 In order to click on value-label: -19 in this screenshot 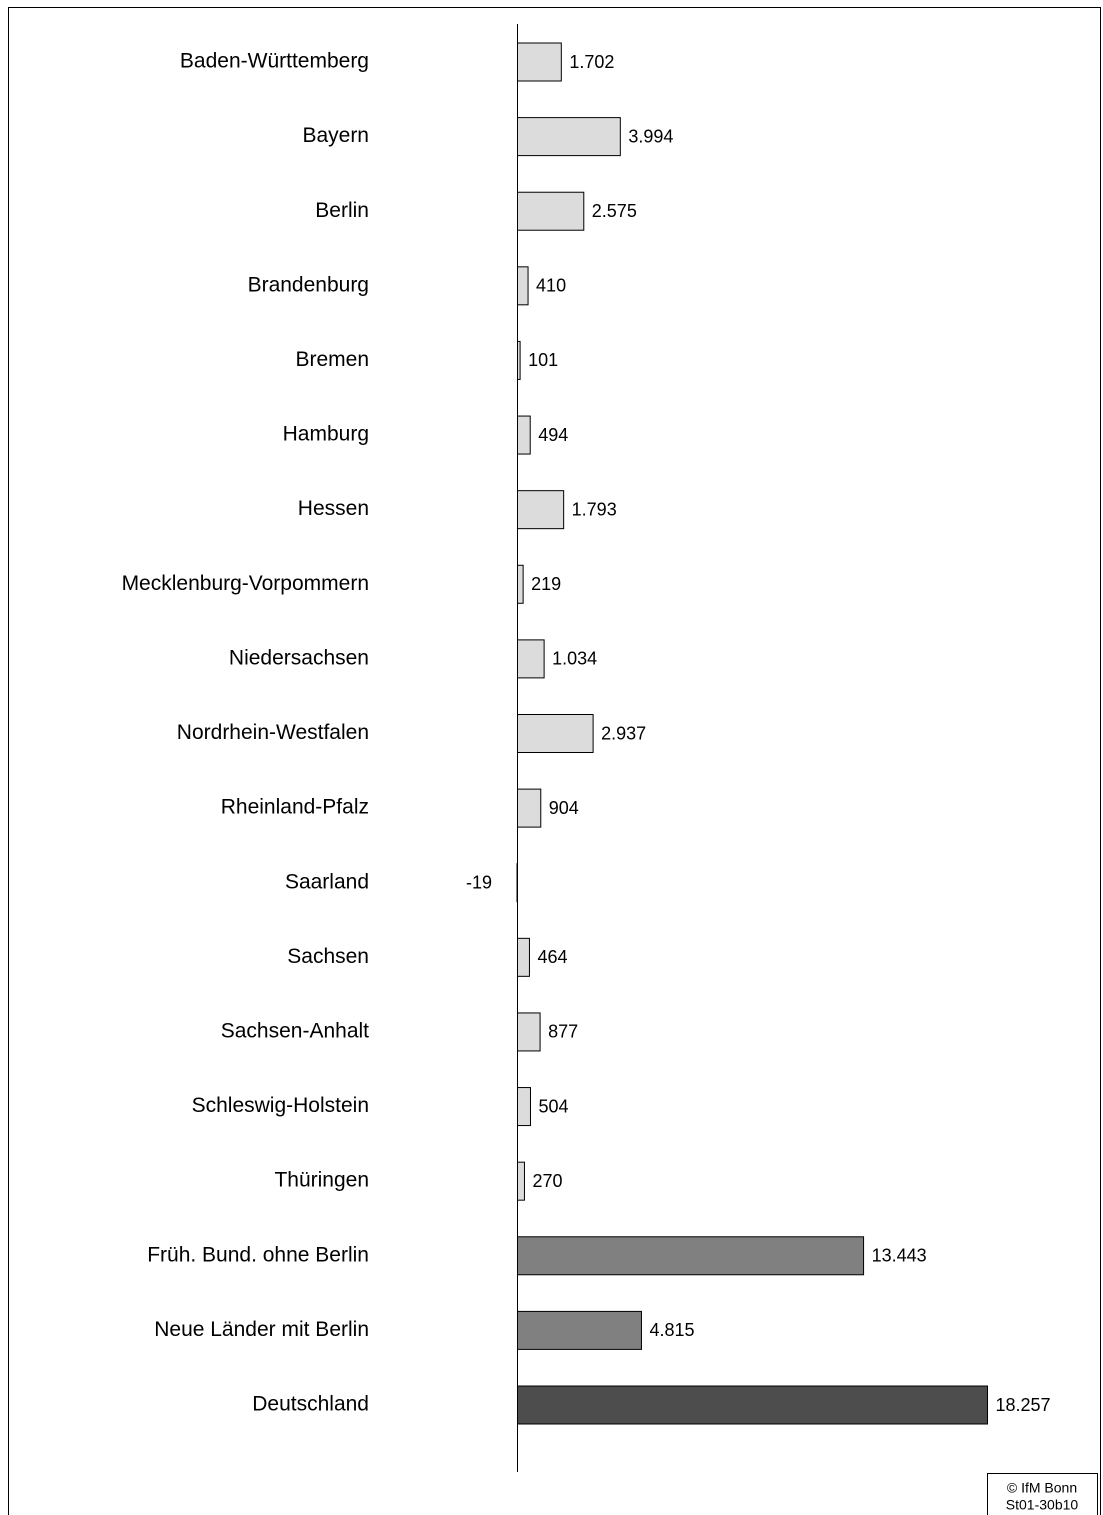, I will do `click(479, 882)`.